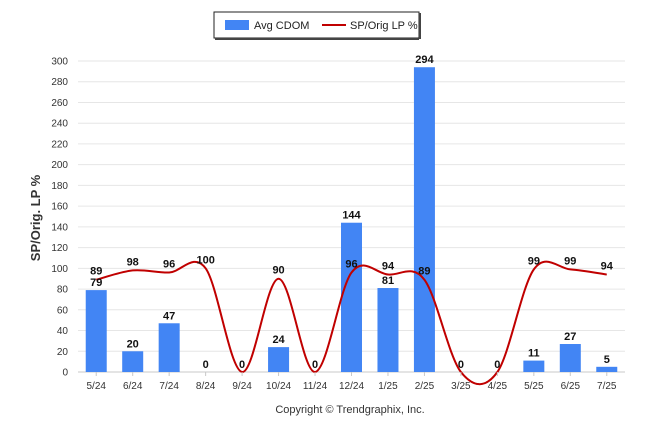  What do you see at coordinates (534, 386) in the screenshot?
I see `x-tick-label: 5/25` at bounding box center [534, 386].